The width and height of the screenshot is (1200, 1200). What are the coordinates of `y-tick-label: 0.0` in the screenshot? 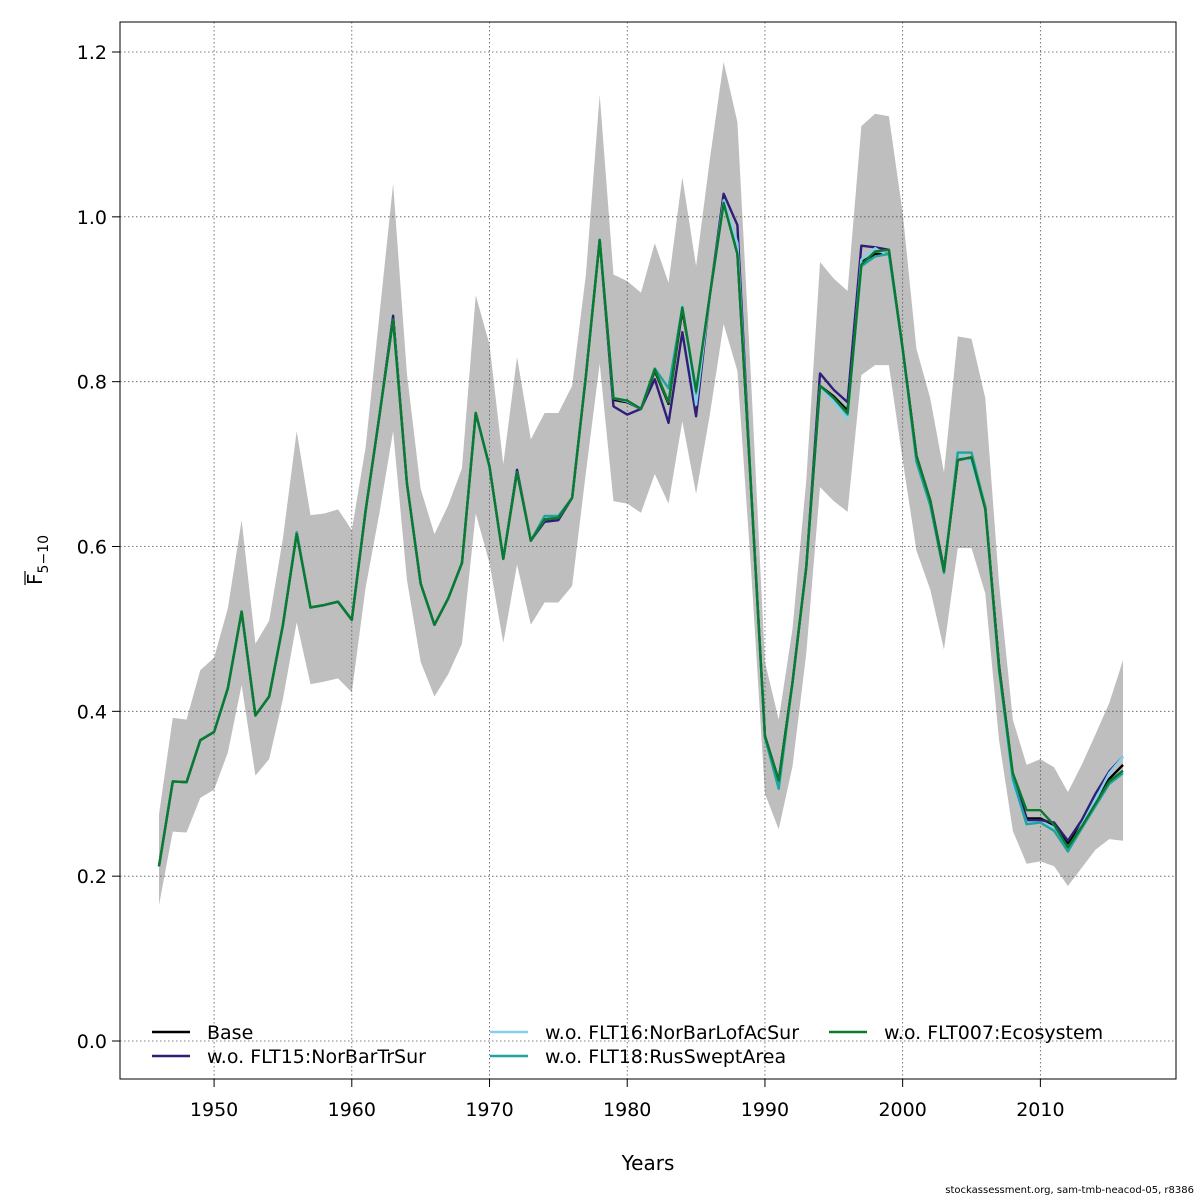 It's located at (92, 1042).